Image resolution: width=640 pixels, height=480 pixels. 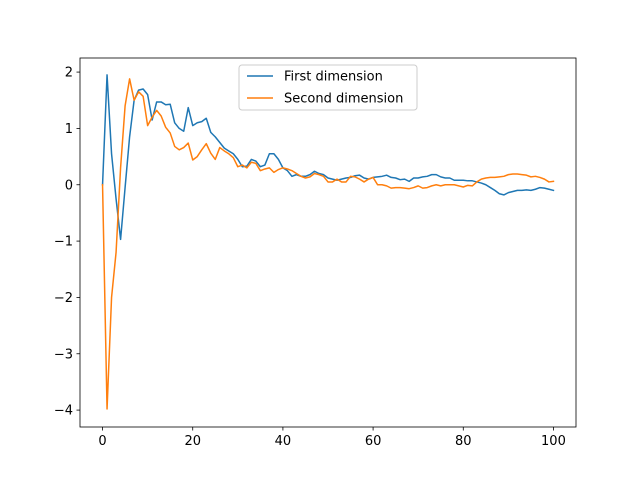 I want to click on legend-label-second-dimension: Second dimension, so click(x=343, y=99).